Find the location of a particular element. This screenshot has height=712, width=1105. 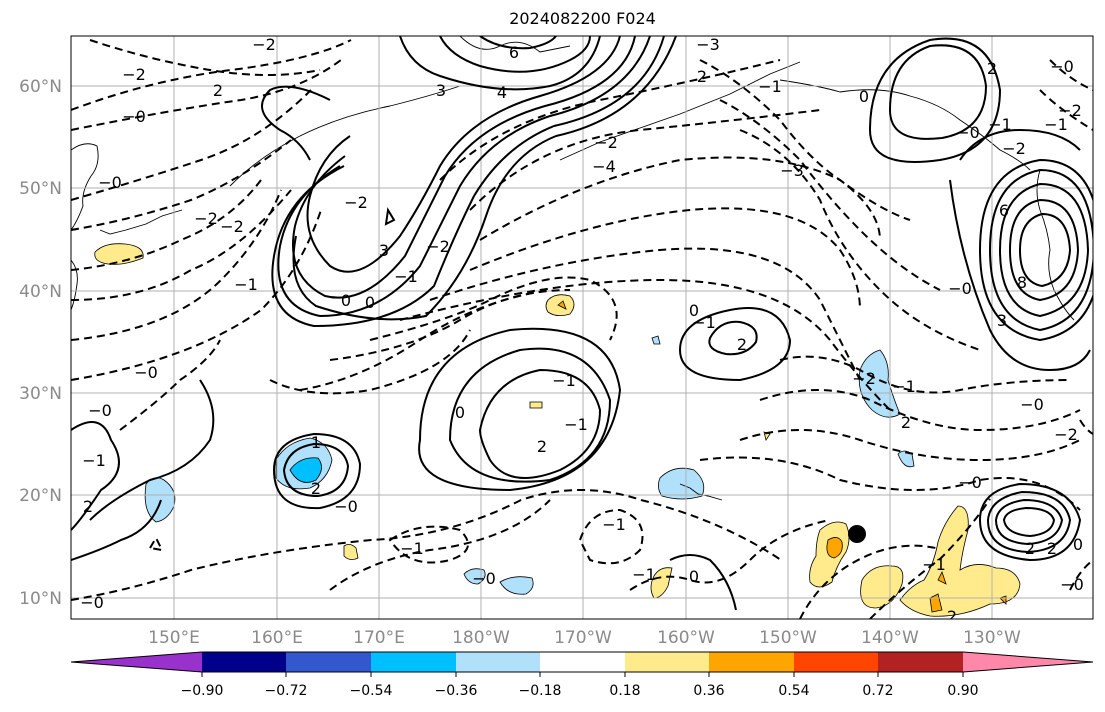

north-america-coast is located at coordinates (1055, 245).